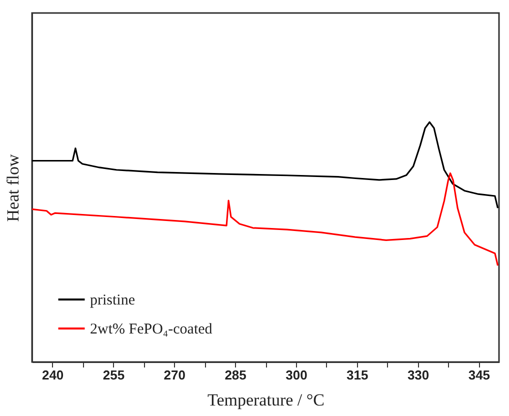  I want to click on legend-label: 2wt% FePO₄-coated, so click(151, 330).